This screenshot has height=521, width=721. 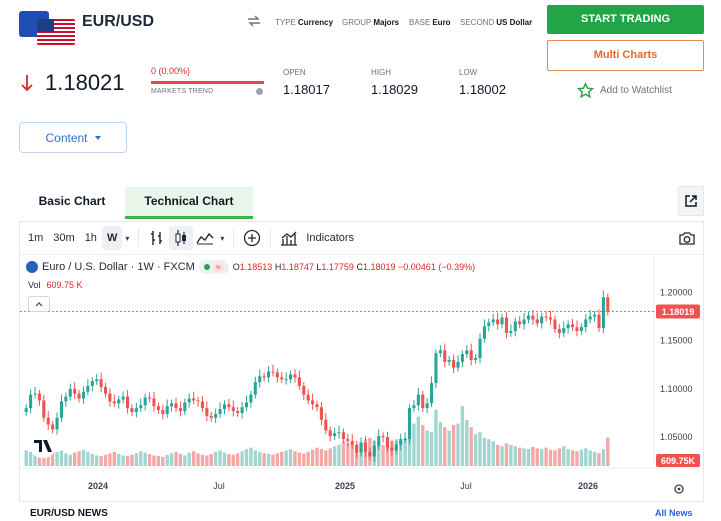 I want to click on interval-30m: 30m, so click(x=64, y=238).